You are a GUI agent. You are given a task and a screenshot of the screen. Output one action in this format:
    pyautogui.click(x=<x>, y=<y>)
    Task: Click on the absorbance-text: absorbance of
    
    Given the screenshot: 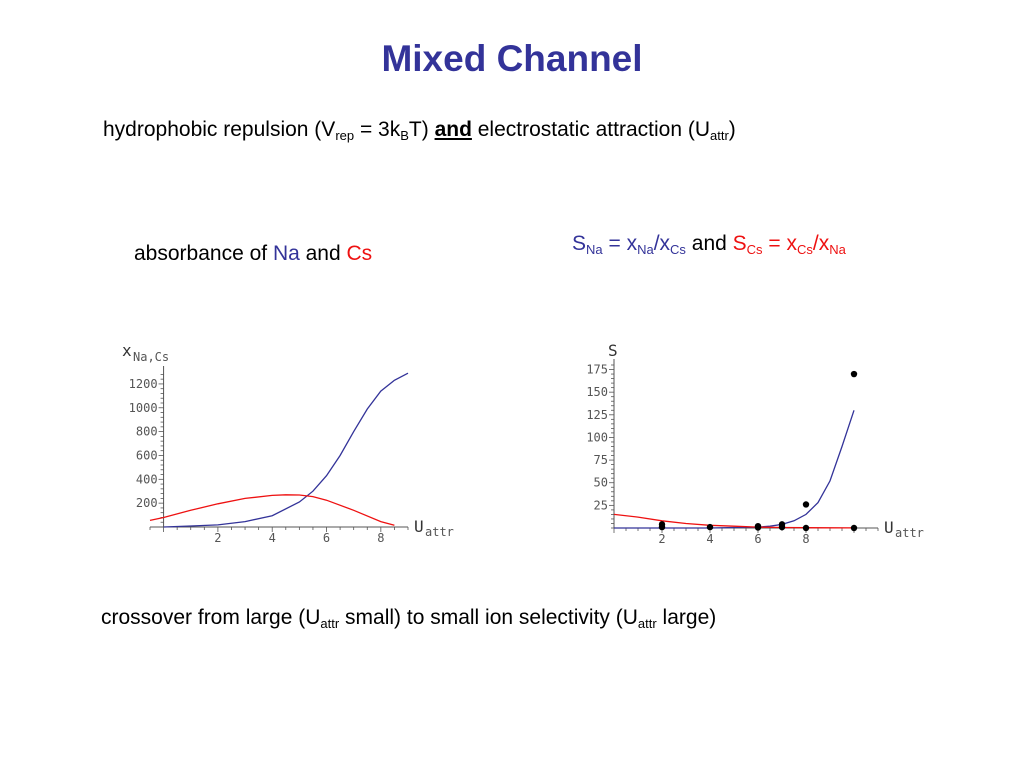 What is the action you would take?
    pyautogui.click(x=203, y=253)
    